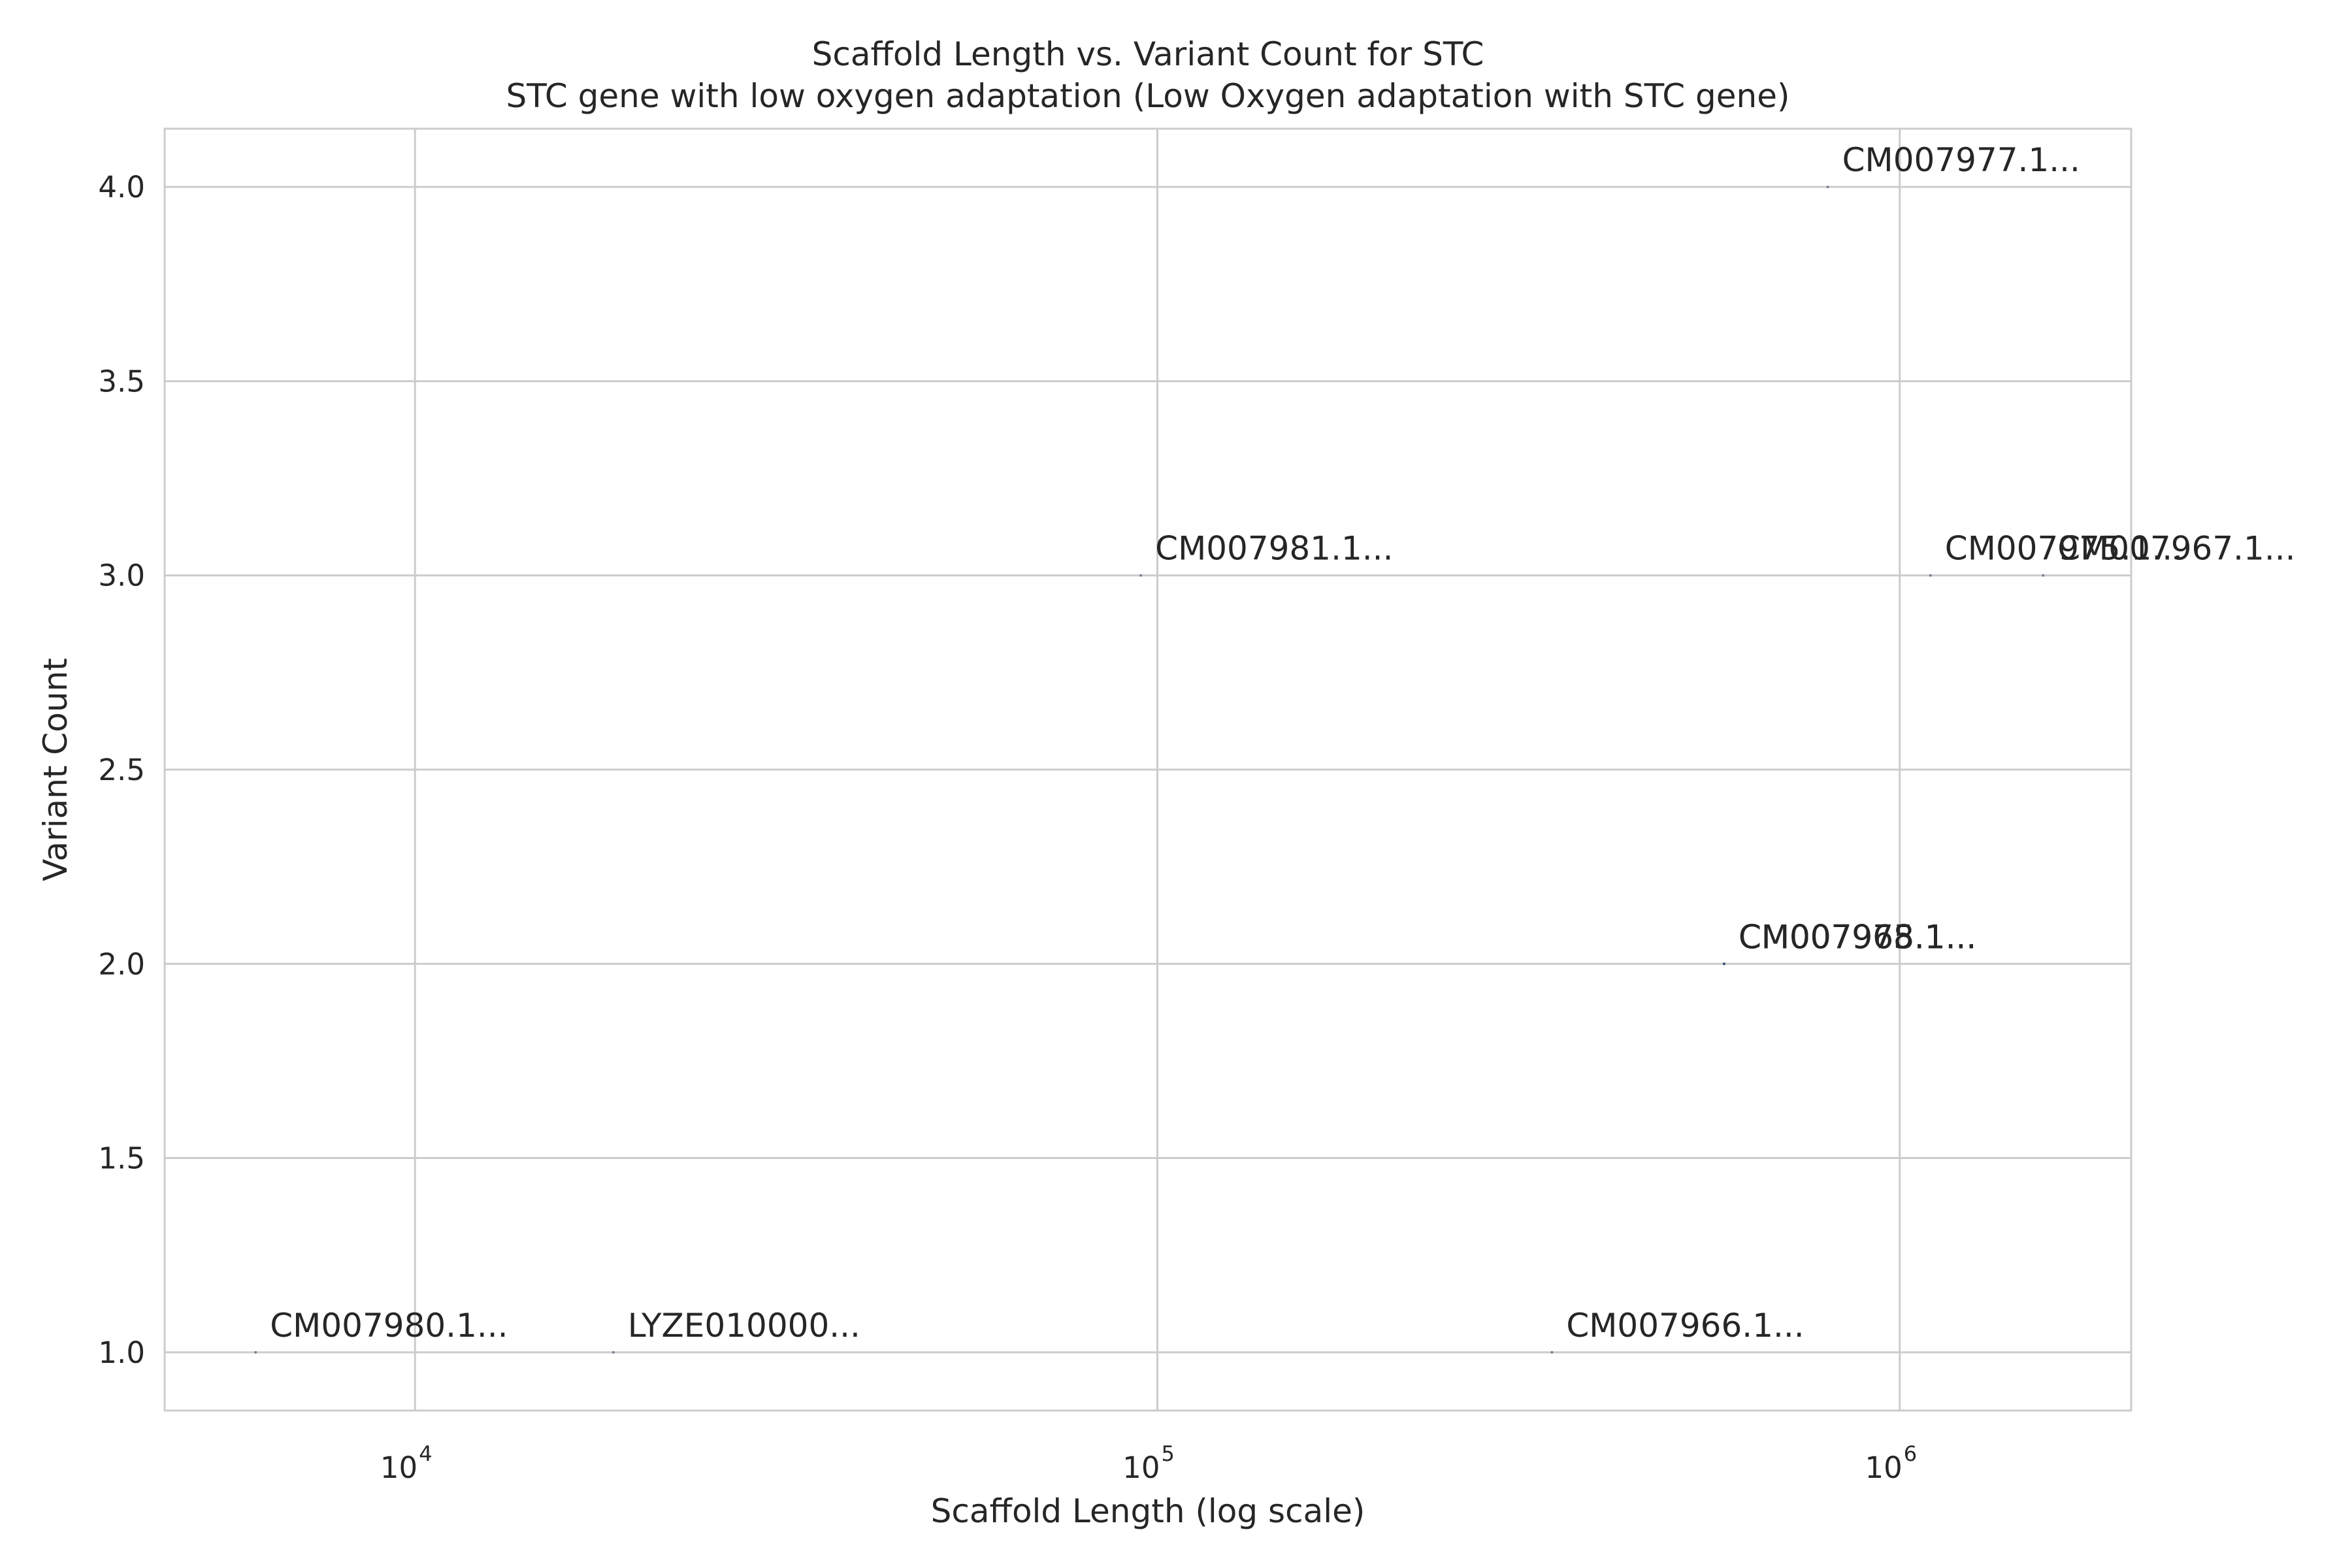  I want to click on y-axis-label: Variant Count, so click(55, 769).